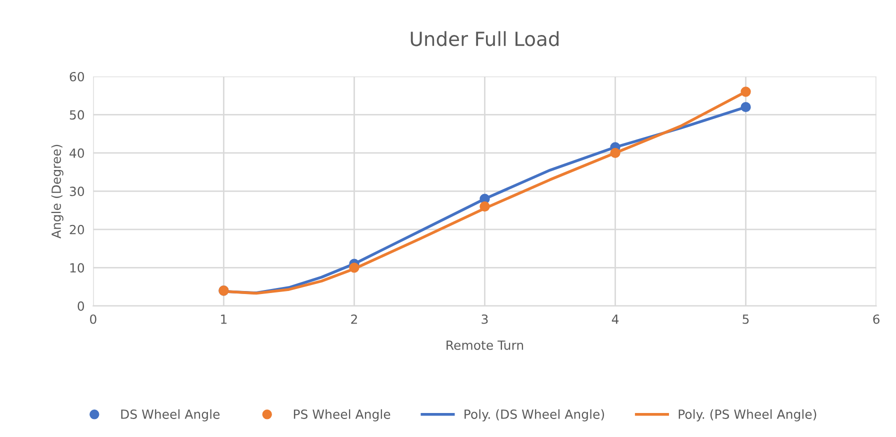 This screenshot has width=896, height=437. Describe the element at coordinates (93, 319) in the screenshot. I see `x-tick-label: 0` at that location.